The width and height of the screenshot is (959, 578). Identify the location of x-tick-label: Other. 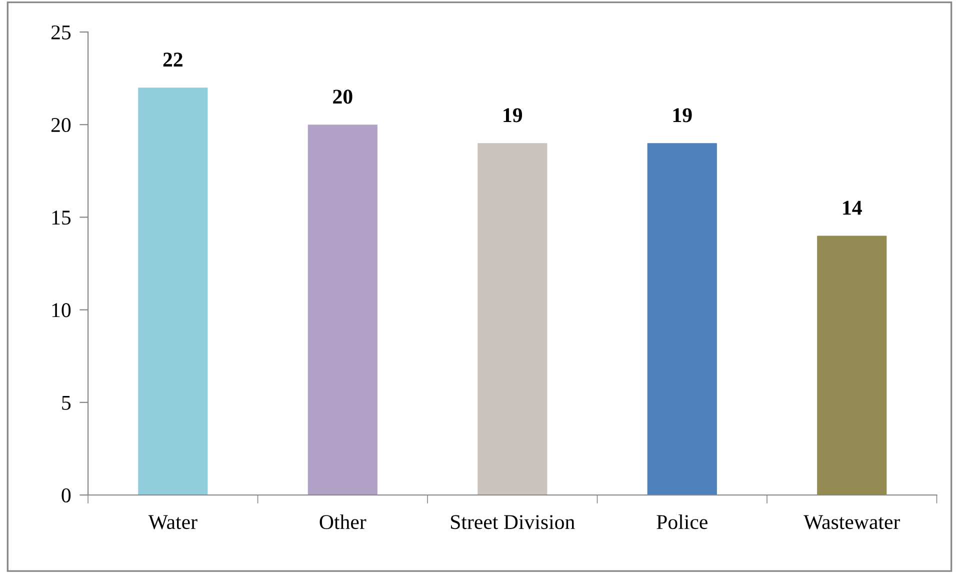
(343, 522).